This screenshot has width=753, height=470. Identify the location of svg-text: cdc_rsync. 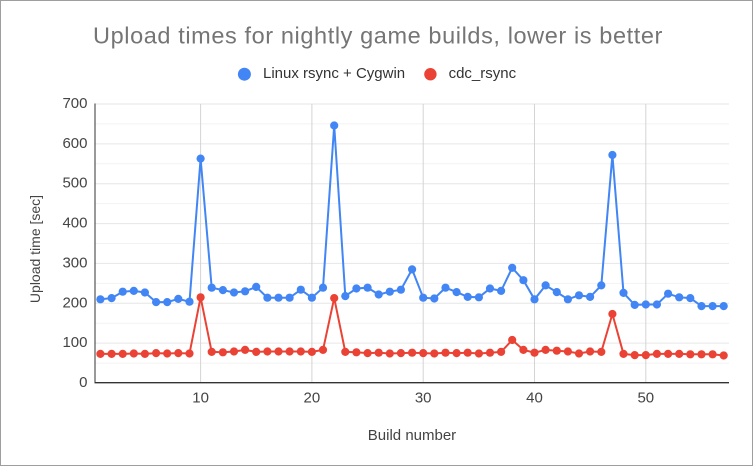
(483, 73).